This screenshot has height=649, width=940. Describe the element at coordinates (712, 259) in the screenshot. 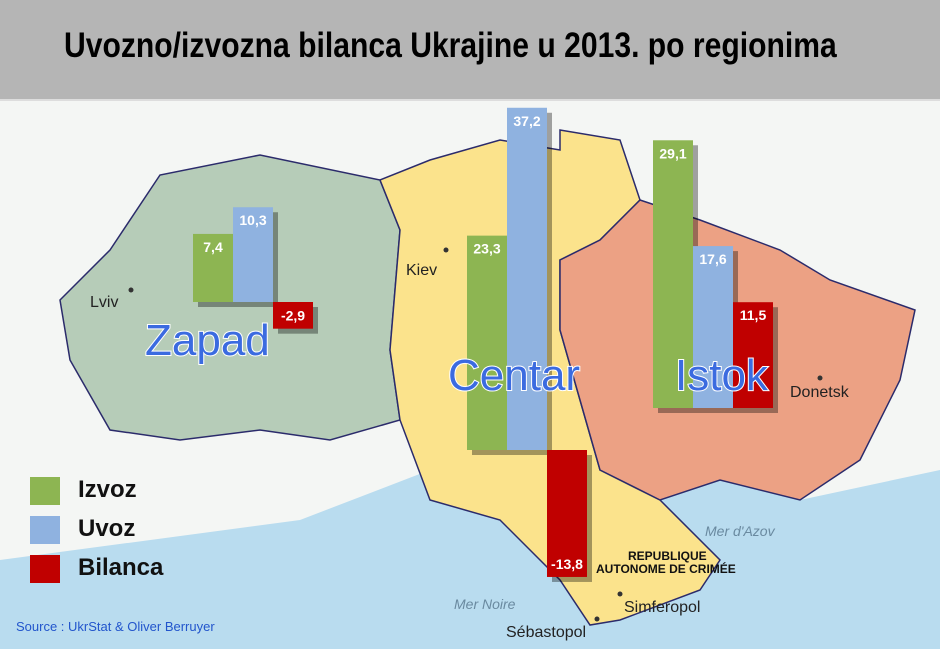

I see `data-label: 17,6` at that location.